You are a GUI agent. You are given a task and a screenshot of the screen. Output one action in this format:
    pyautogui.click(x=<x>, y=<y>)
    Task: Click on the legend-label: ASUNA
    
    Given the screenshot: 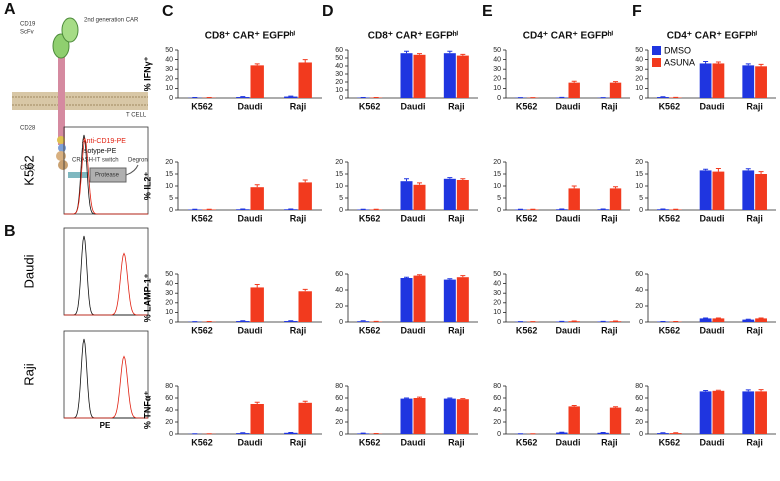 What is the action you would take?
    pyautogui.click(x=679, y=62)
    